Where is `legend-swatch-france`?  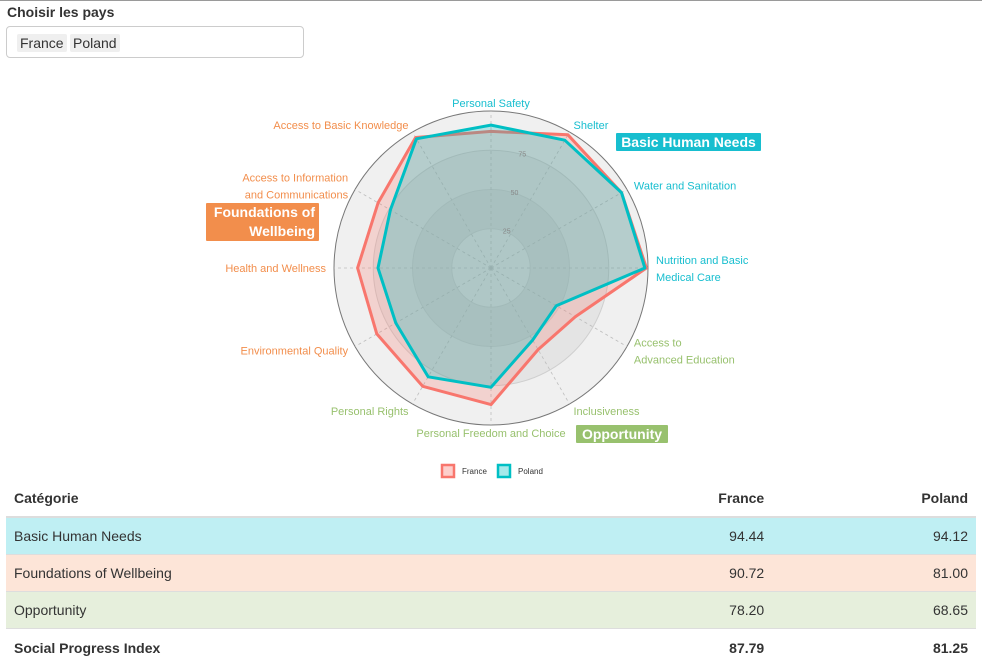 legend-swatch-france is located at coordinates (448, 471).